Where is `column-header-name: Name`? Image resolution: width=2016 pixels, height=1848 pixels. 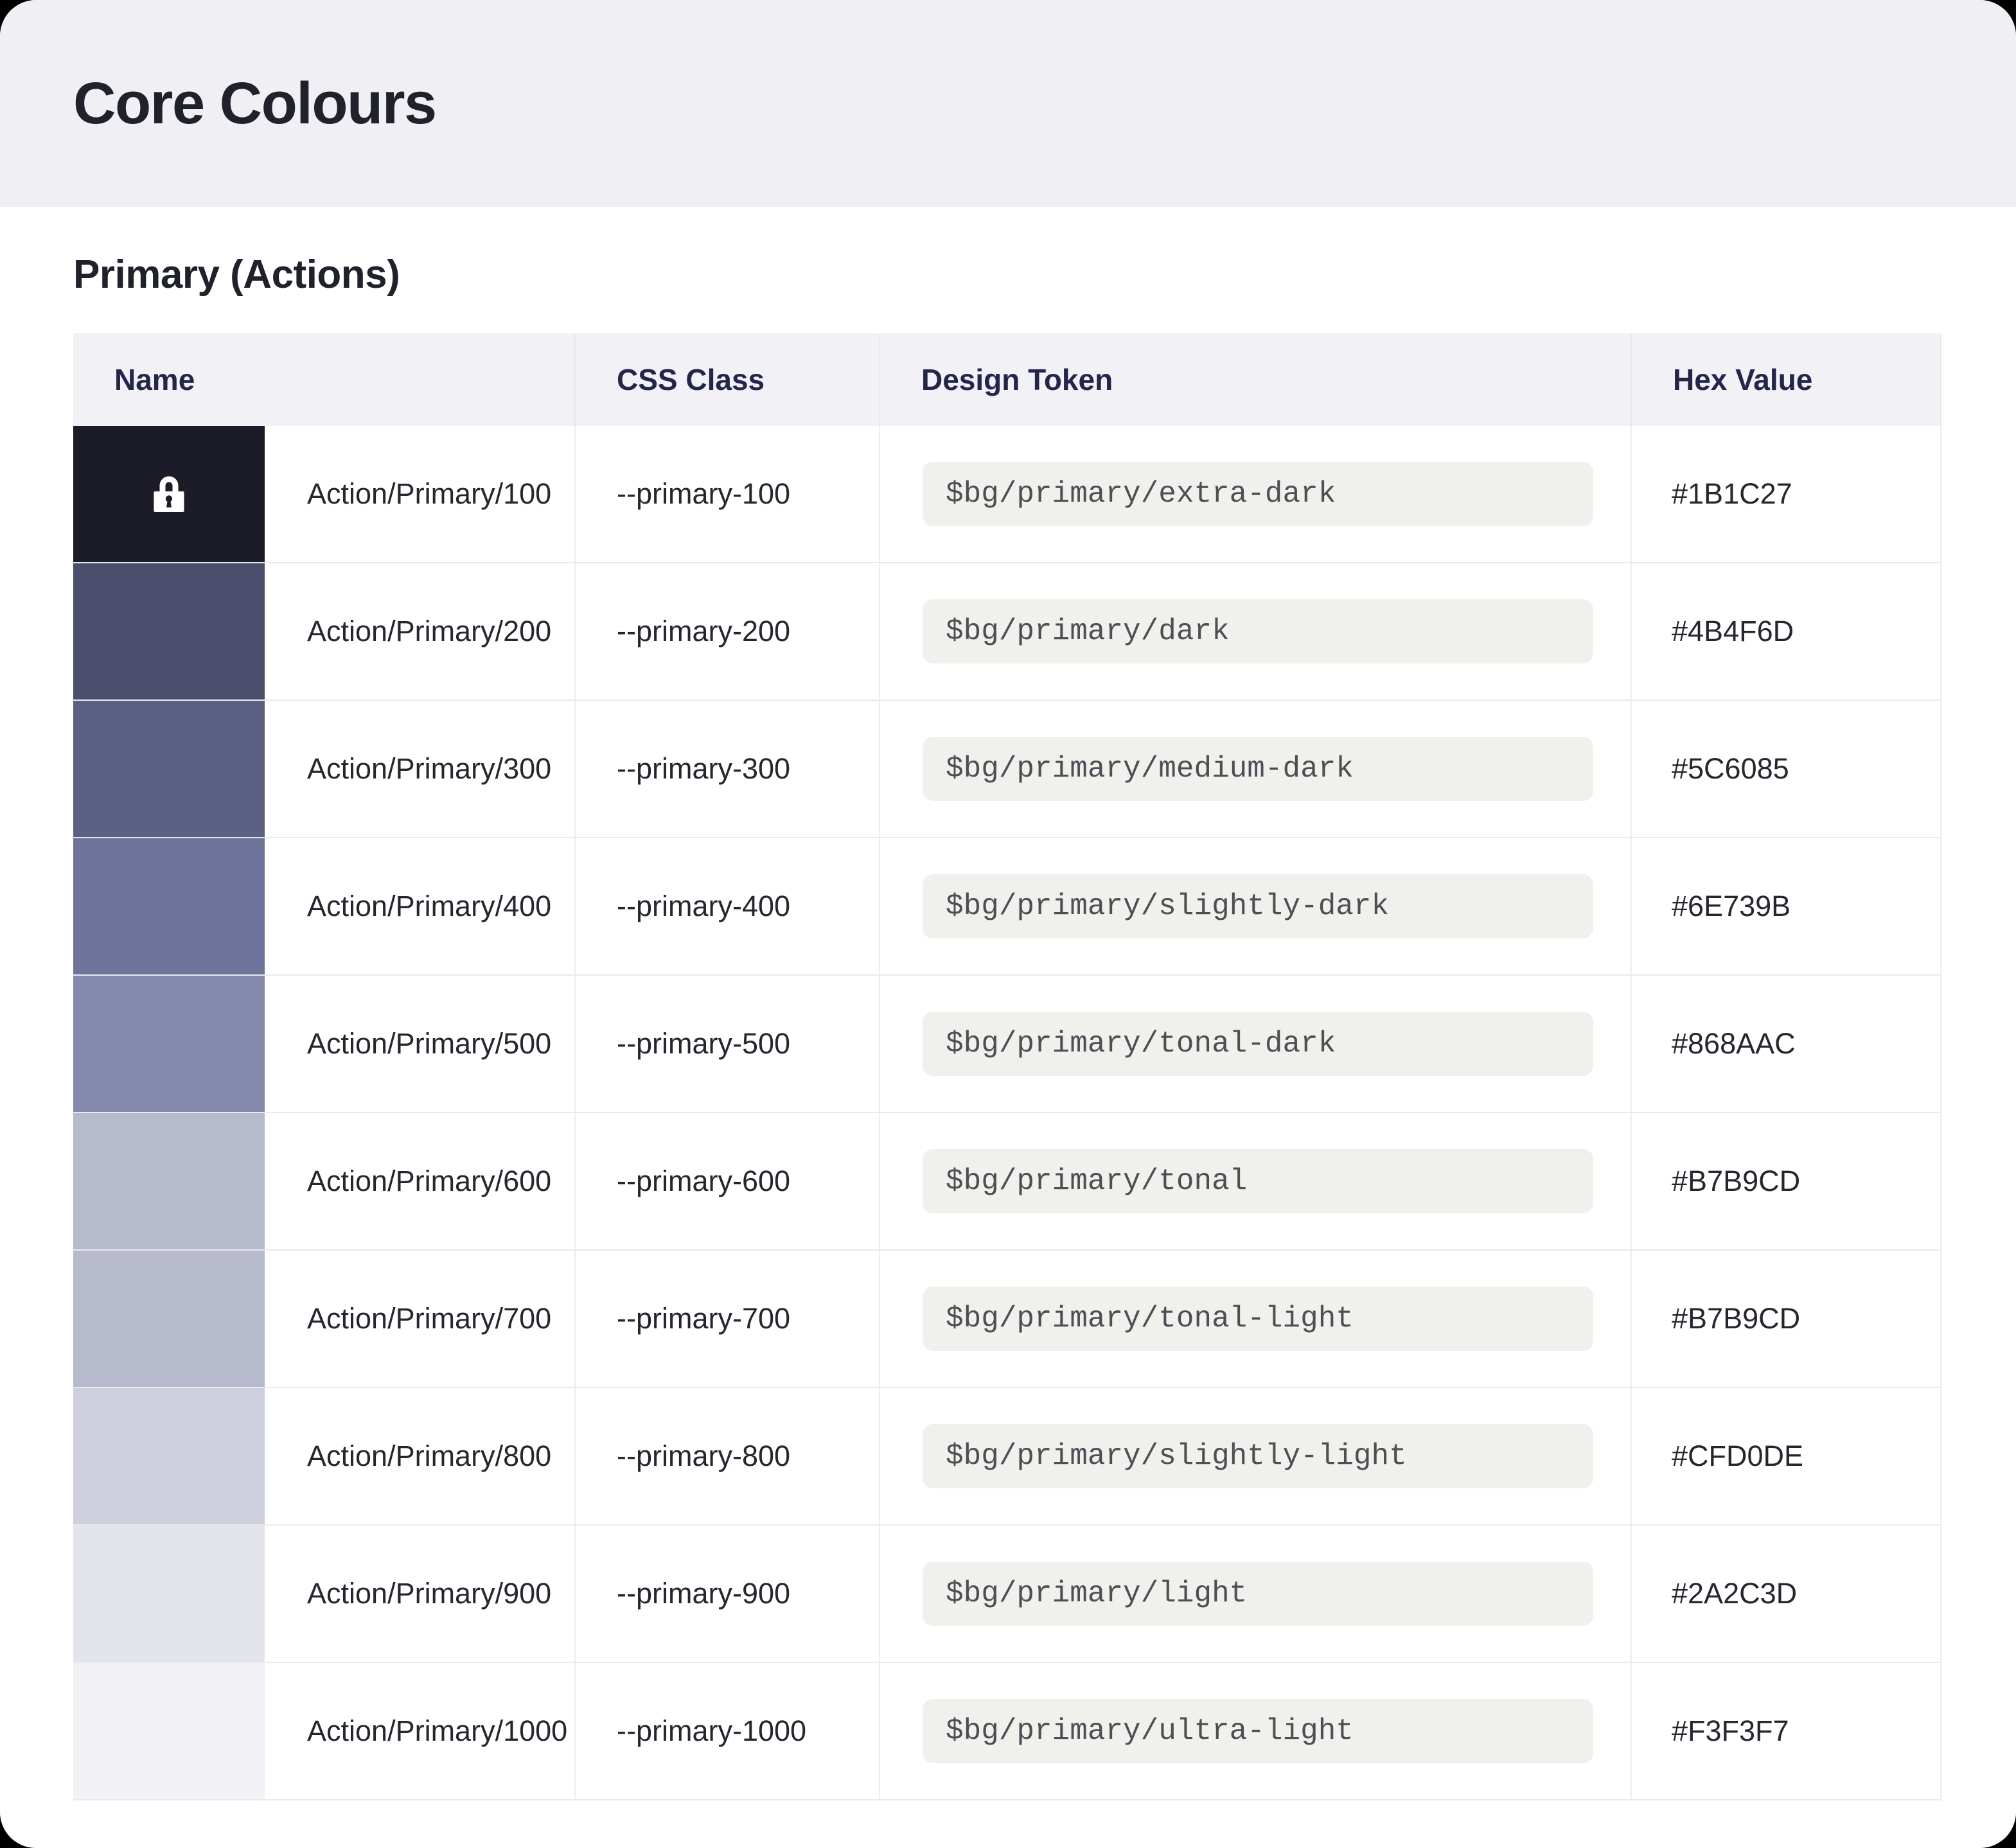
column-header-name: Name is located at coordinates (324, 379).